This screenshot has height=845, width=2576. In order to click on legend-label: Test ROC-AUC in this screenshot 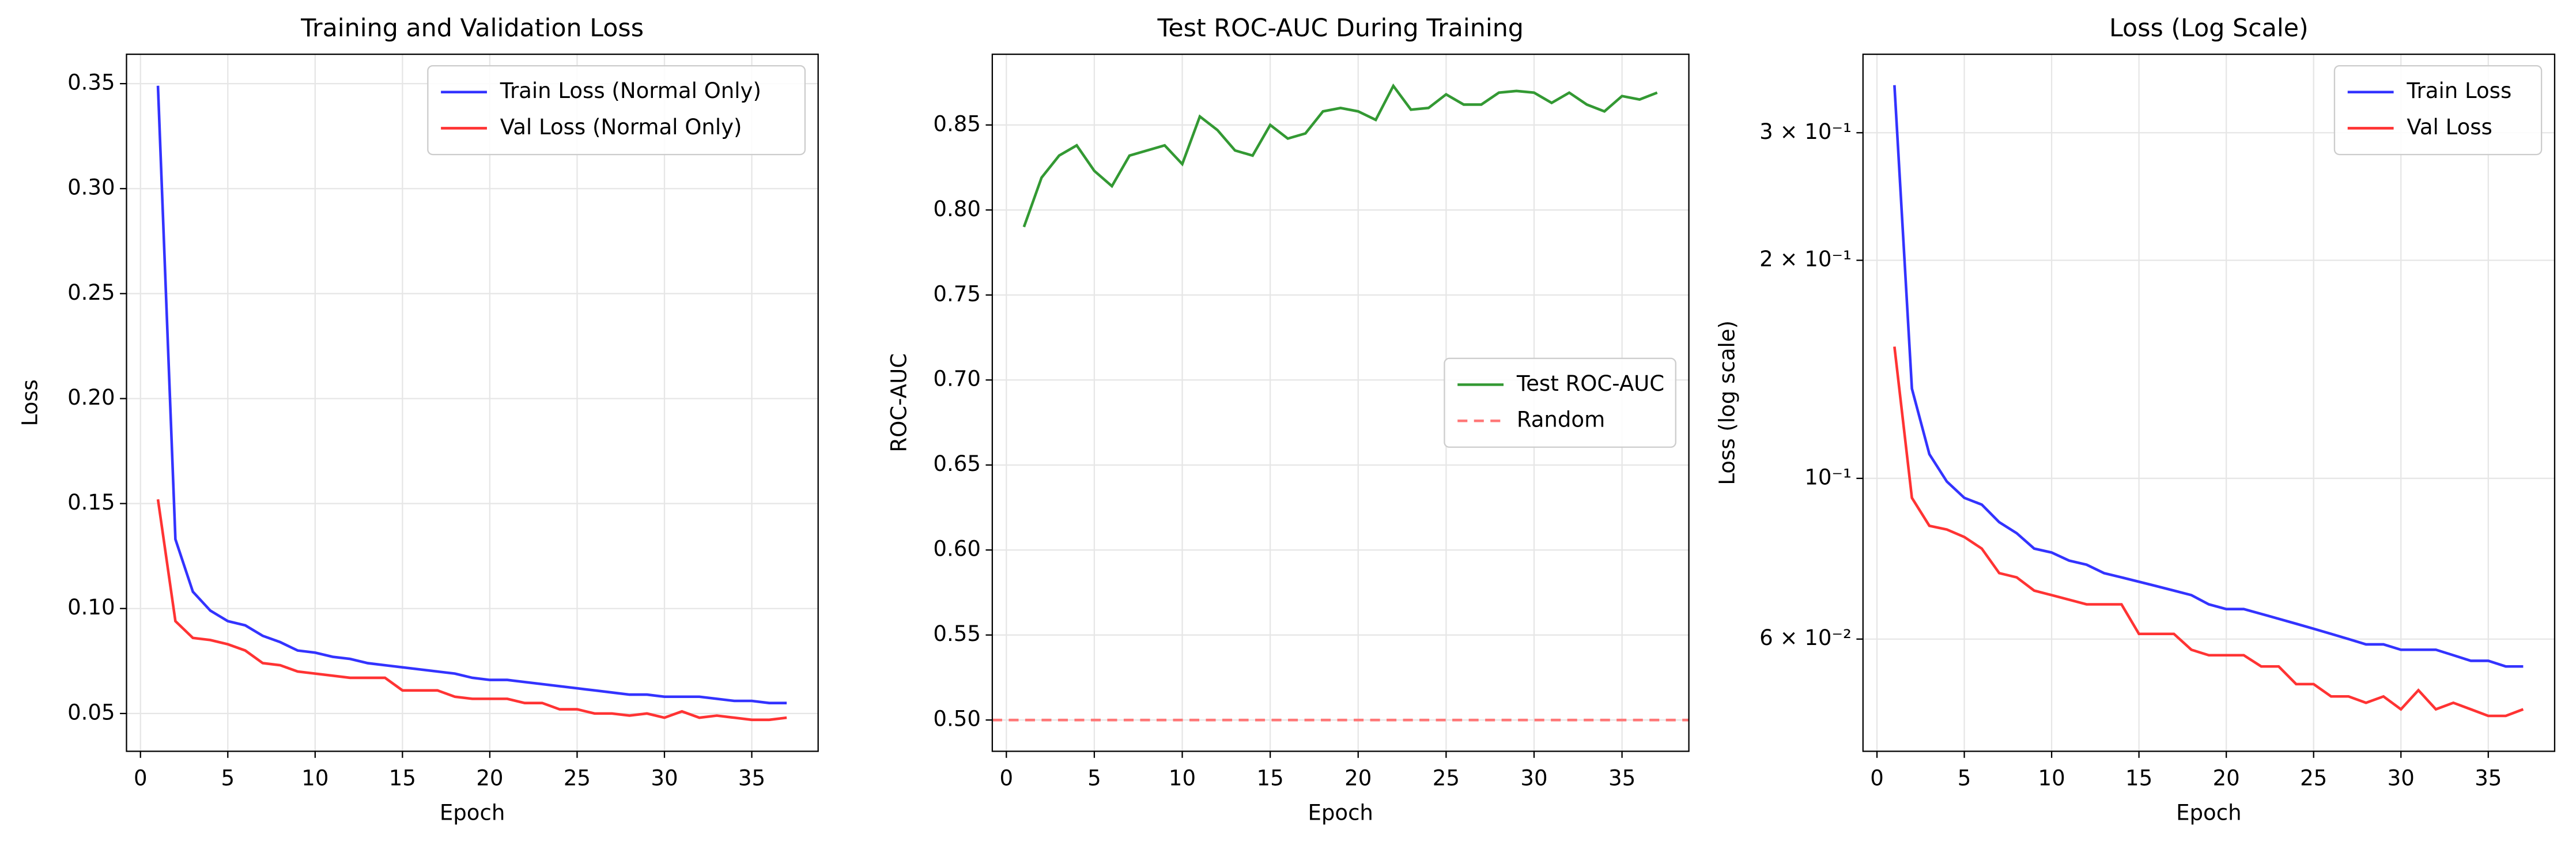, I will do `click(1590, 383)`.